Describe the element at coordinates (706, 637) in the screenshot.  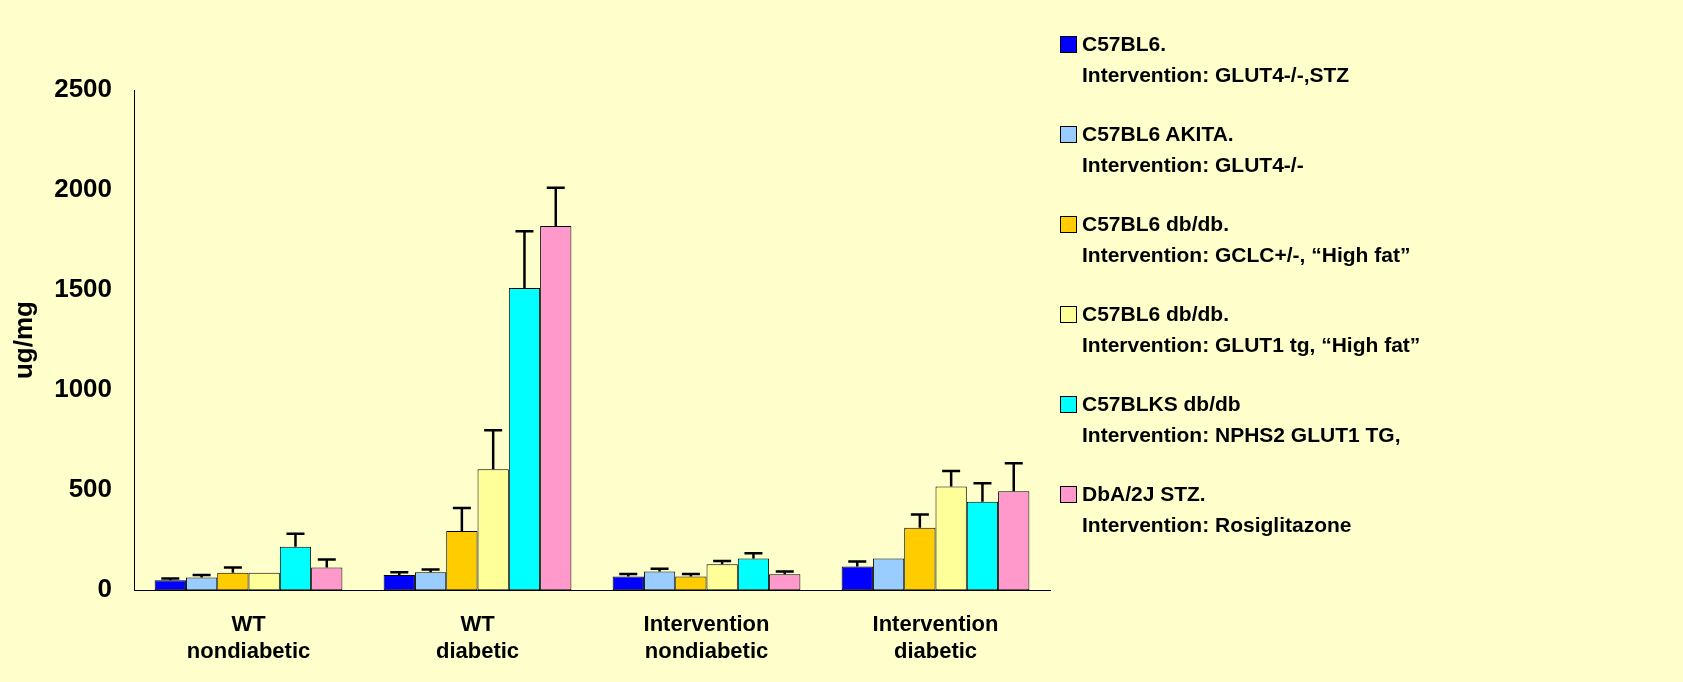
I see `x-tick-label: Intervention nondiabetic` at that location.